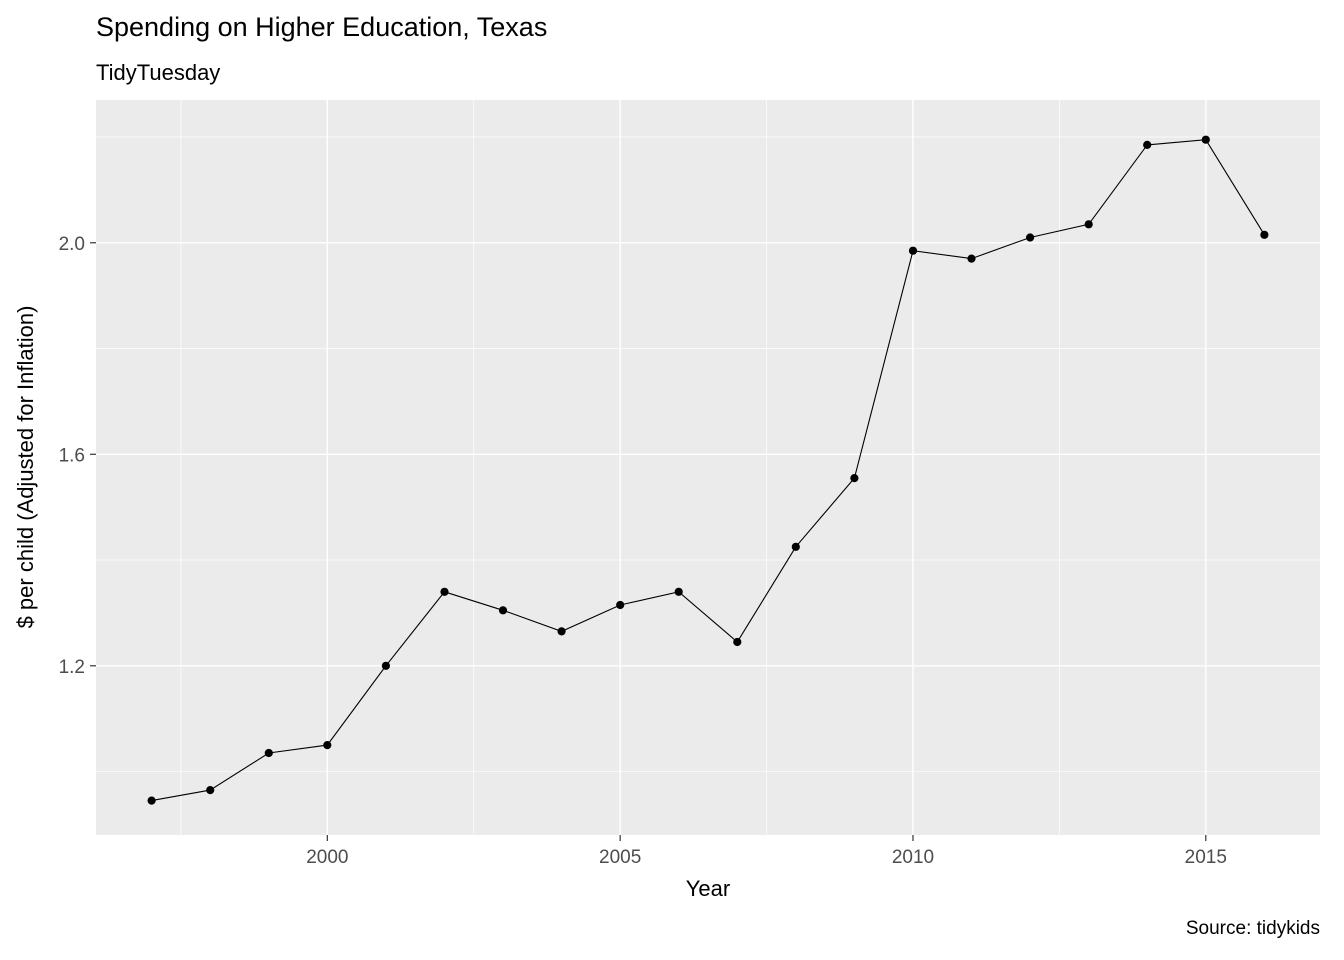 The height and width of the screenshot is (960, 1344). I want to click on chart-subtitle: TidyTuesday, so click(158, 72).